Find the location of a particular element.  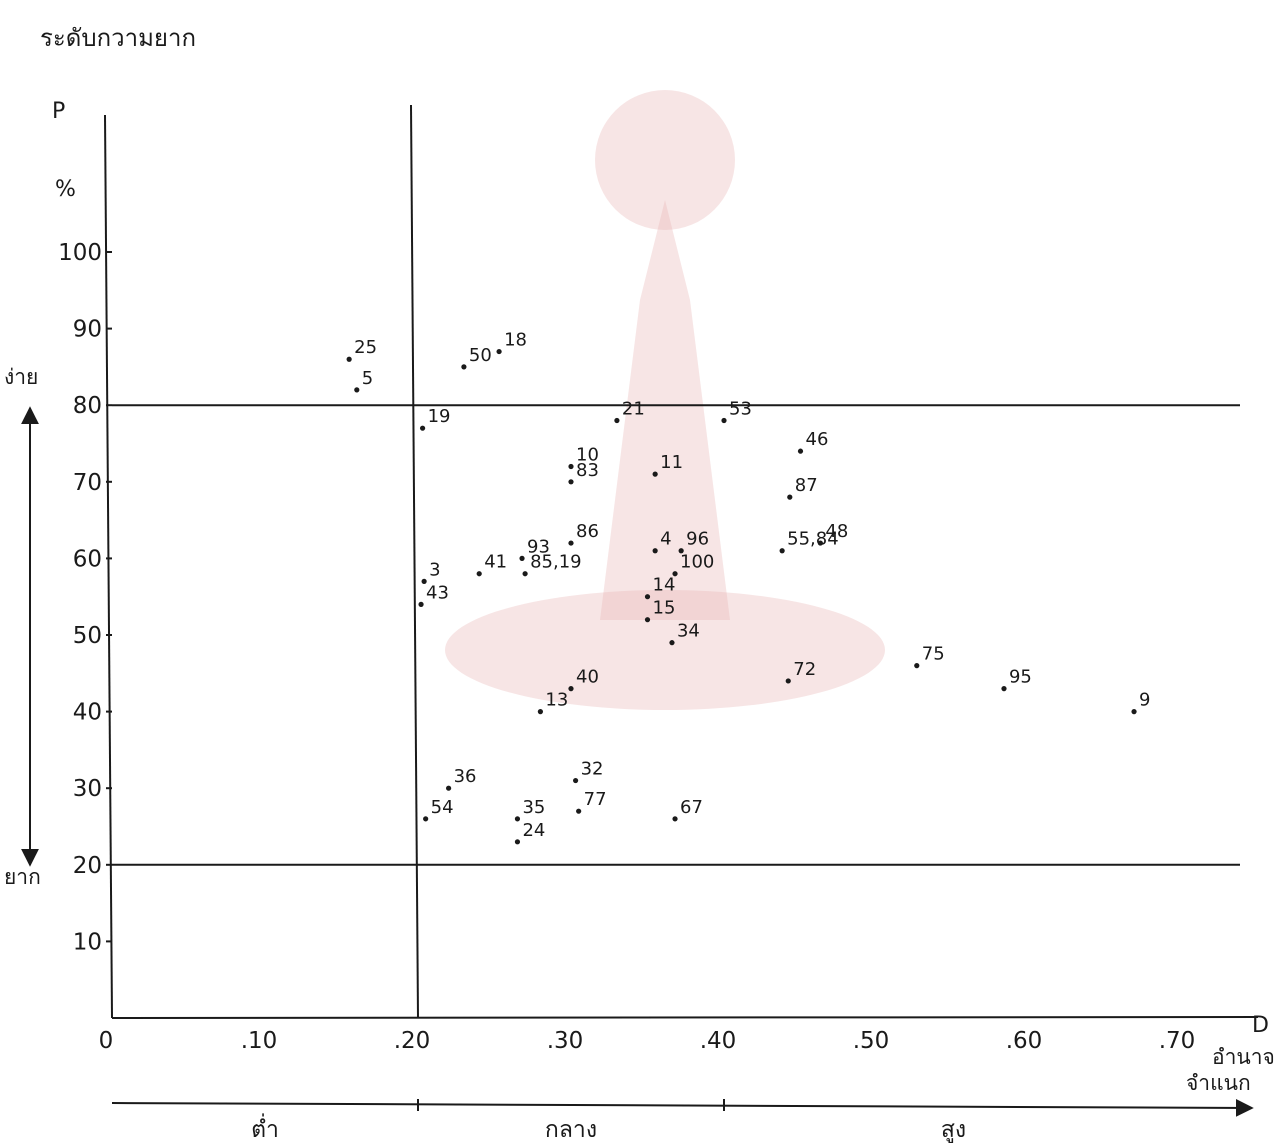

data-point-48: 48 is located at coordinates (832, 533).